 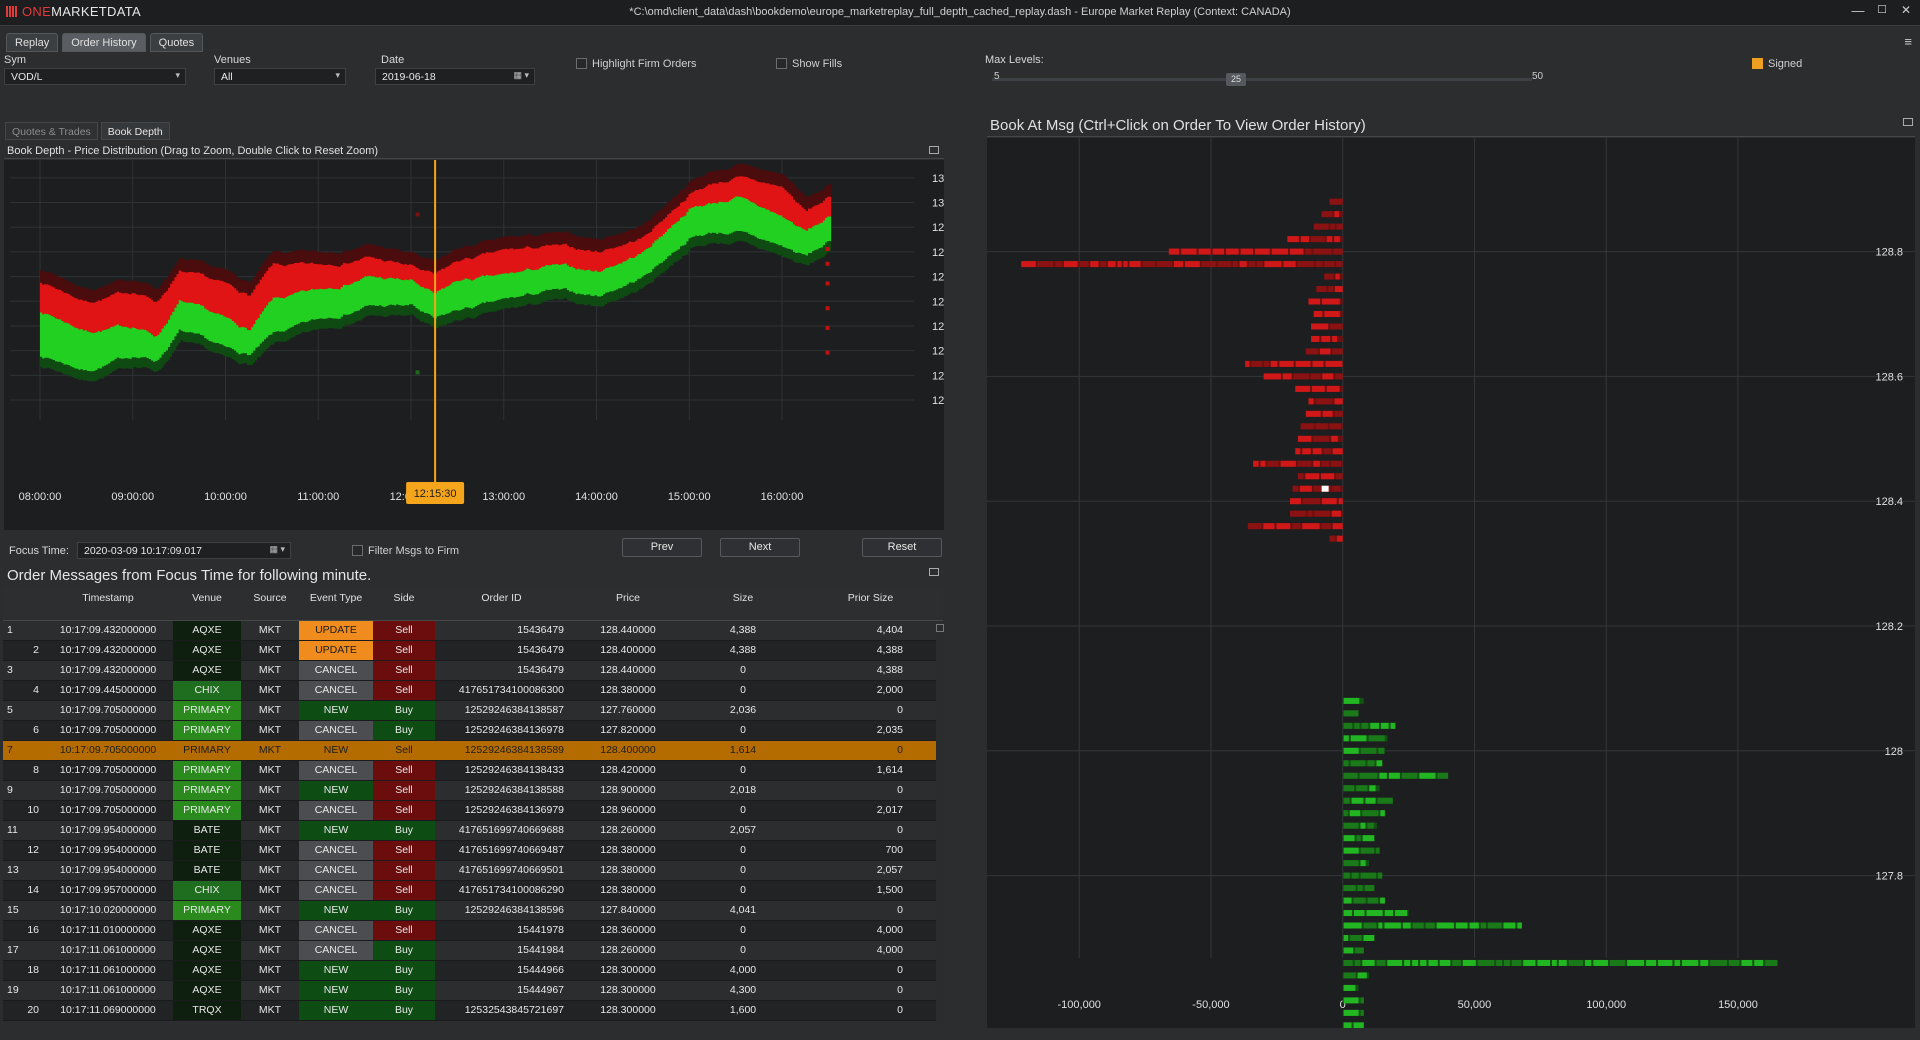 What do you see at coordinates (404, 604) in the screenshot?
I see `column-header: Side` at bounding box center [404, 604].